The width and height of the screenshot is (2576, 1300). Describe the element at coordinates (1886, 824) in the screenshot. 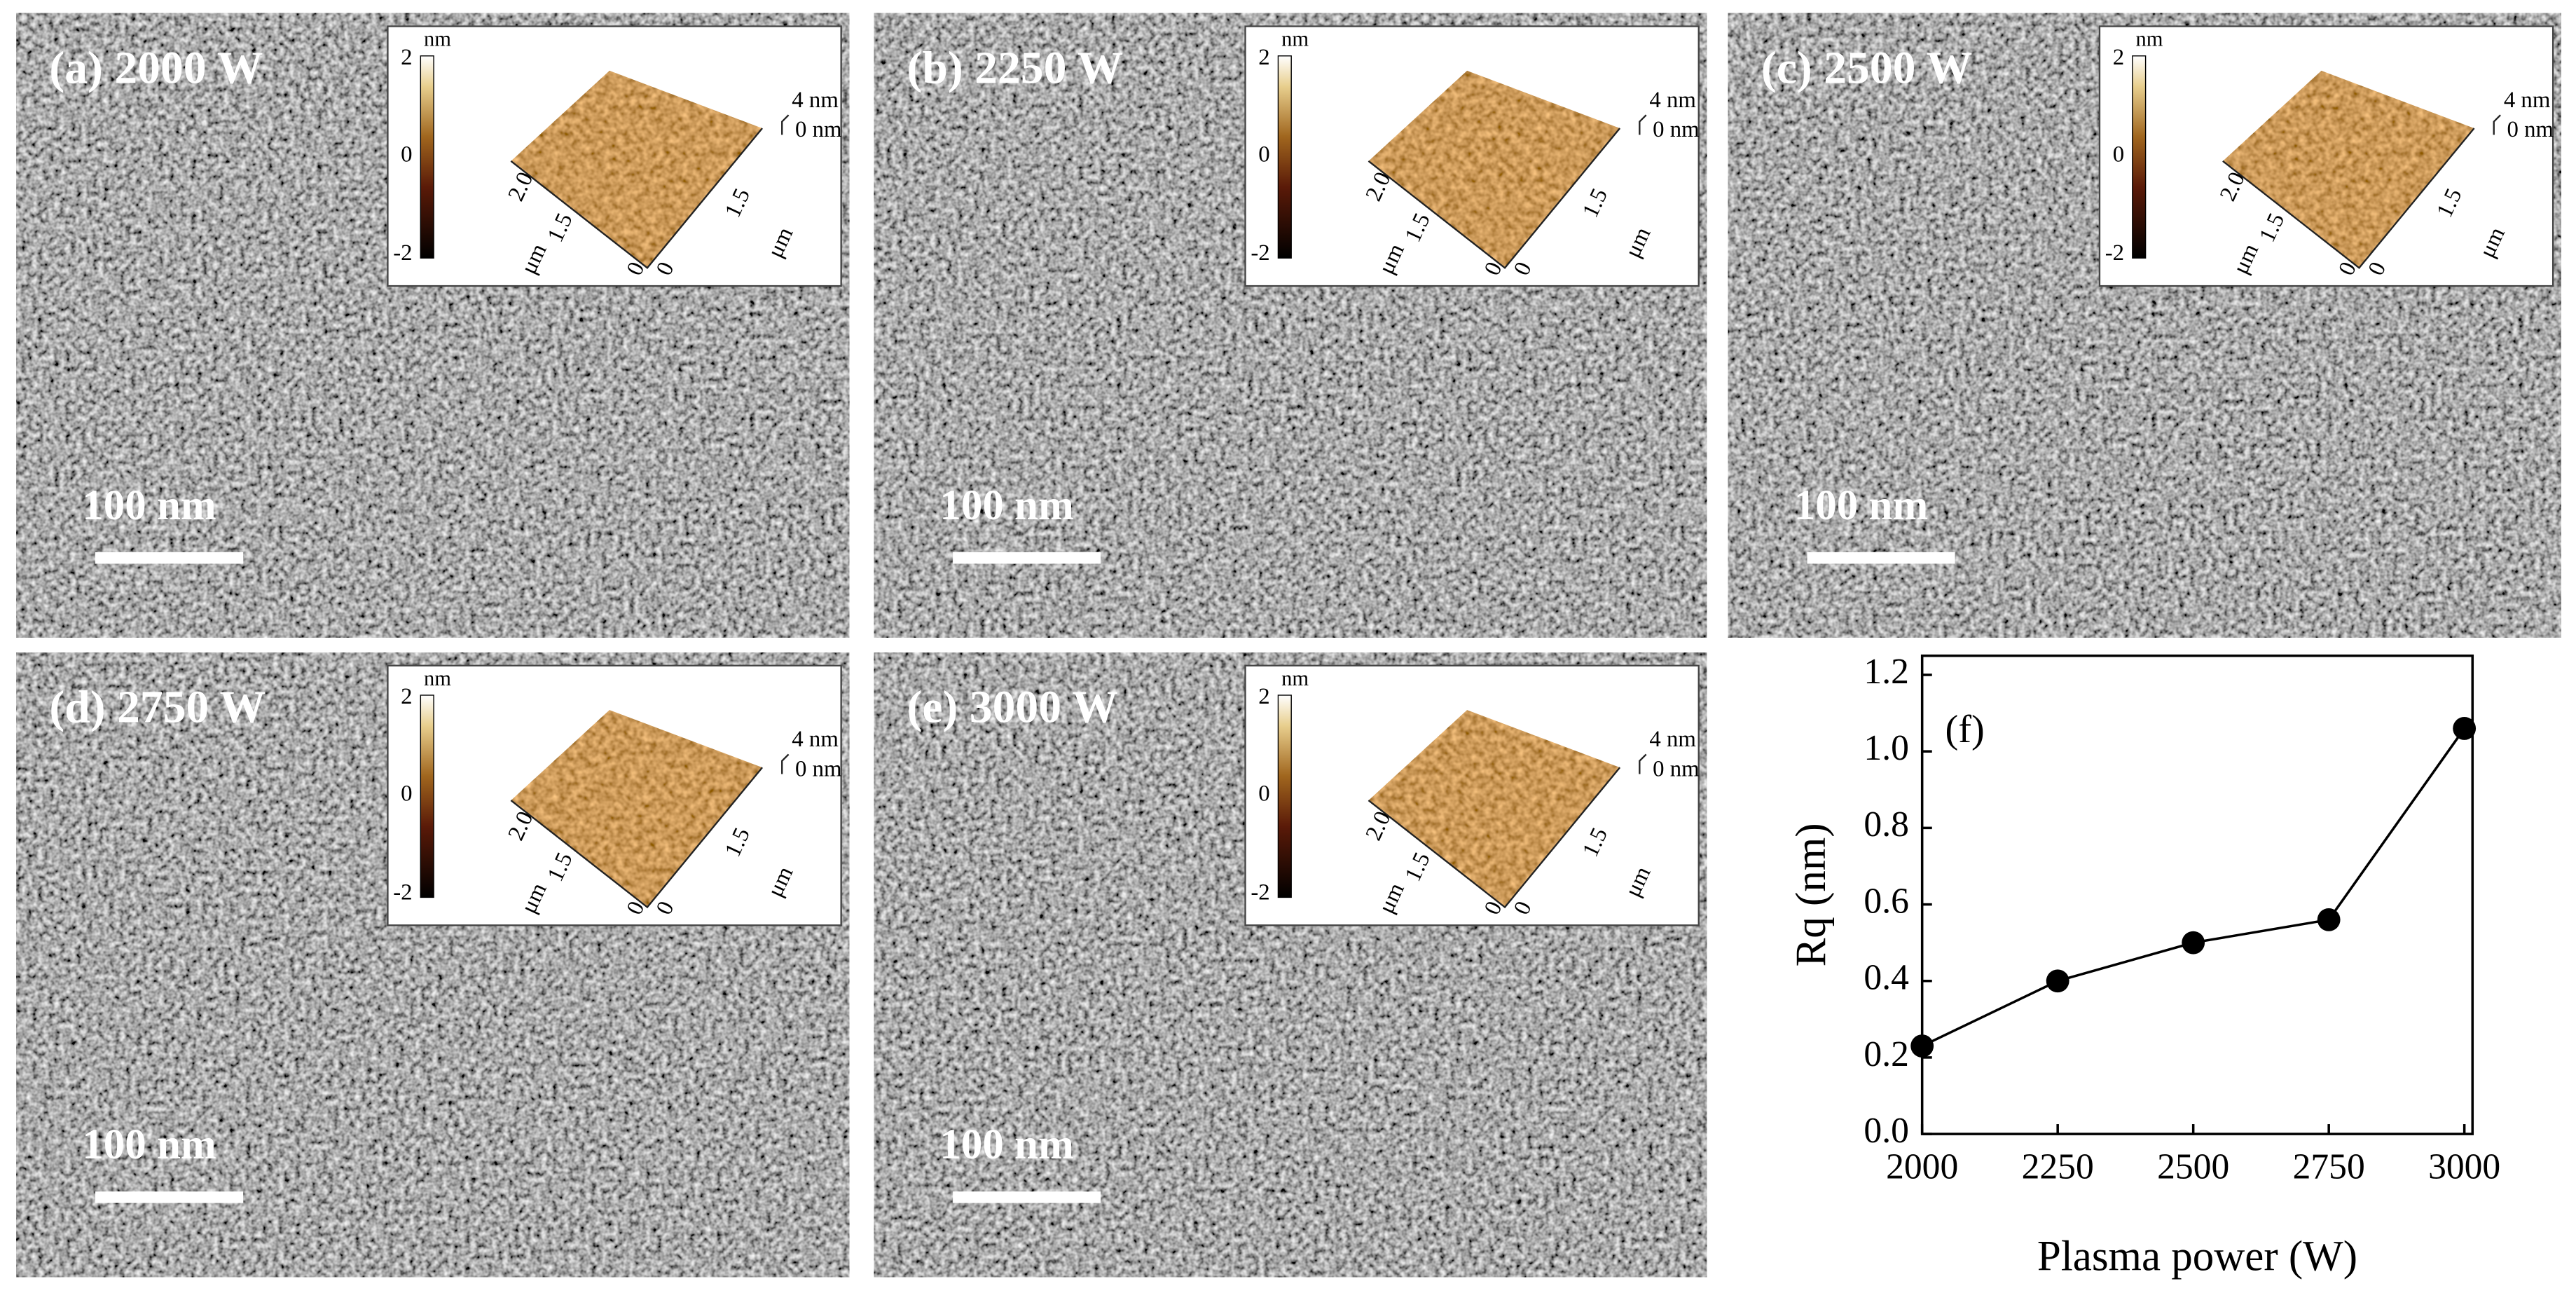

I see `y-tick-label: 0.8` at that location.